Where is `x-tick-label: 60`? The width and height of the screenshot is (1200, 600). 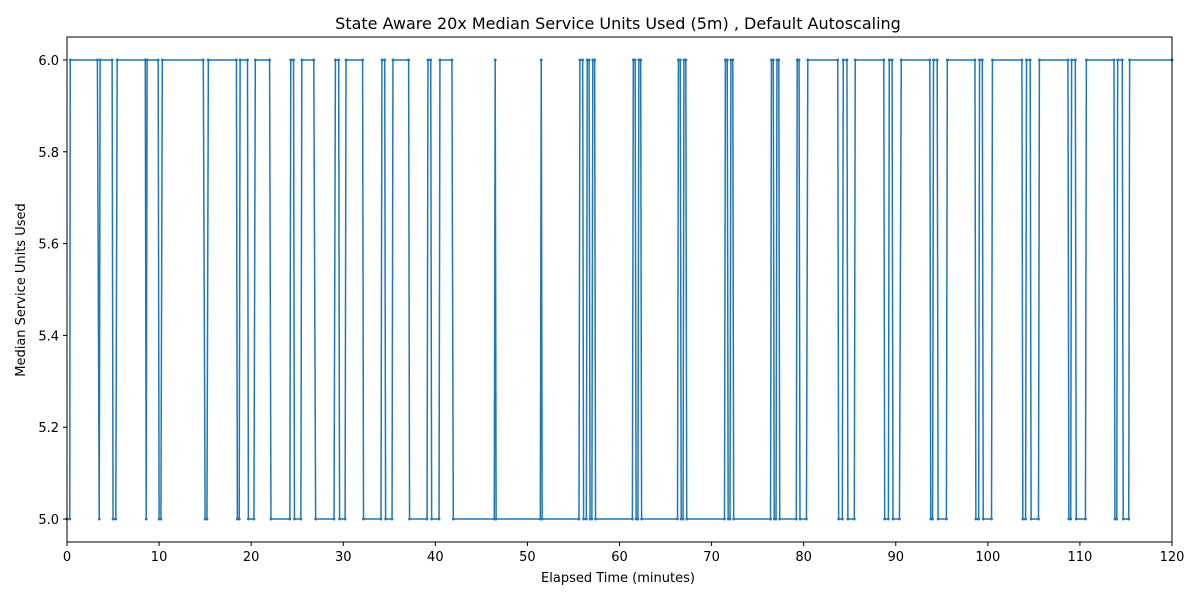 x-tick-label: 60 is located at coordinates (619, 557).